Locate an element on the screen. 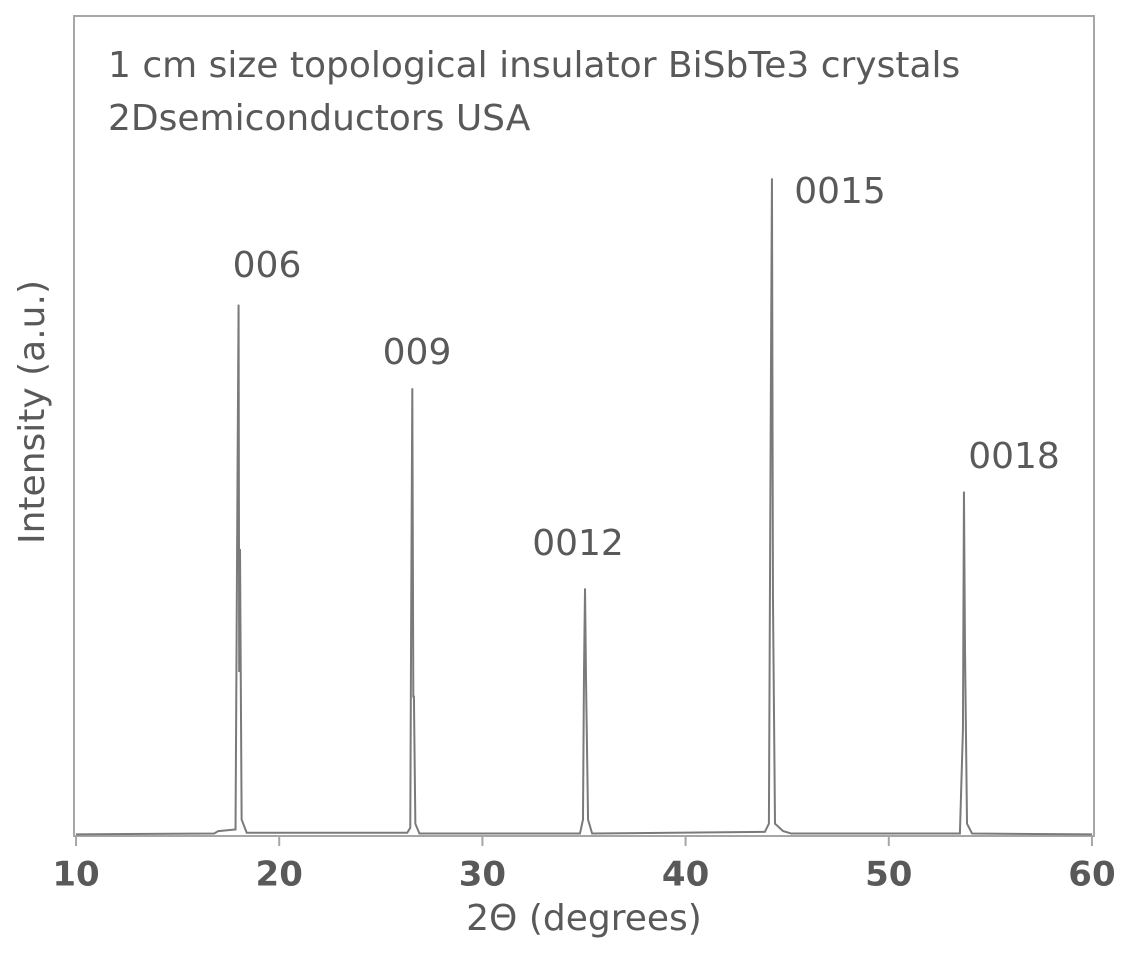 The height and width of the screenshot is (956, 1134). peak-label: 0015 is located at coordinates (840, 191).